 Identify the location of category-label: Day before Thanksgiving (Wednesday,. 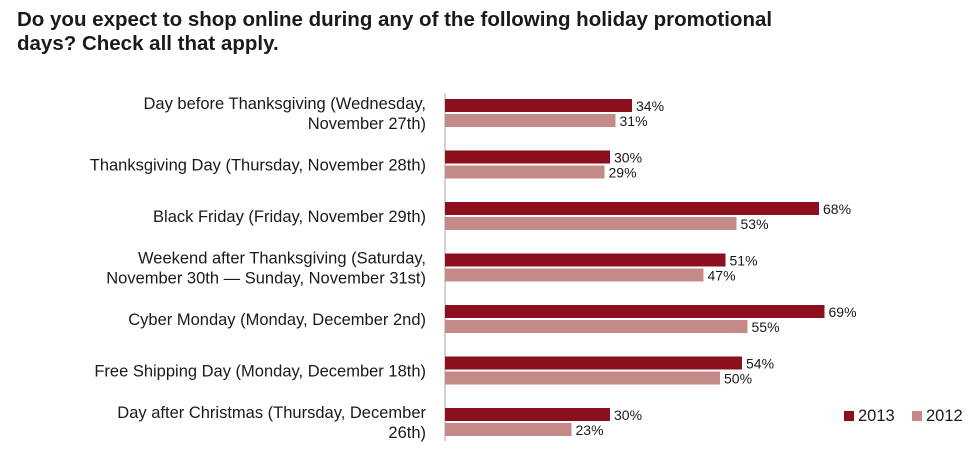
(285, 104).